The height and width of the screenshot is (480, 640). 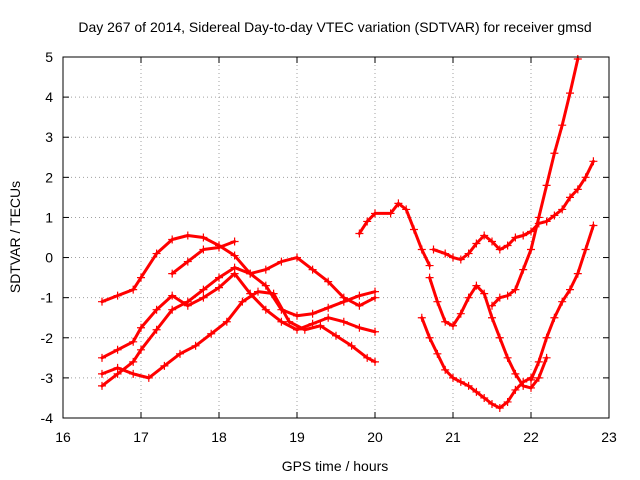 What do you see at coordinates (49, 217) in the screenshot?
I see `y-tick-label: 1` at bounding box center [49, 217].